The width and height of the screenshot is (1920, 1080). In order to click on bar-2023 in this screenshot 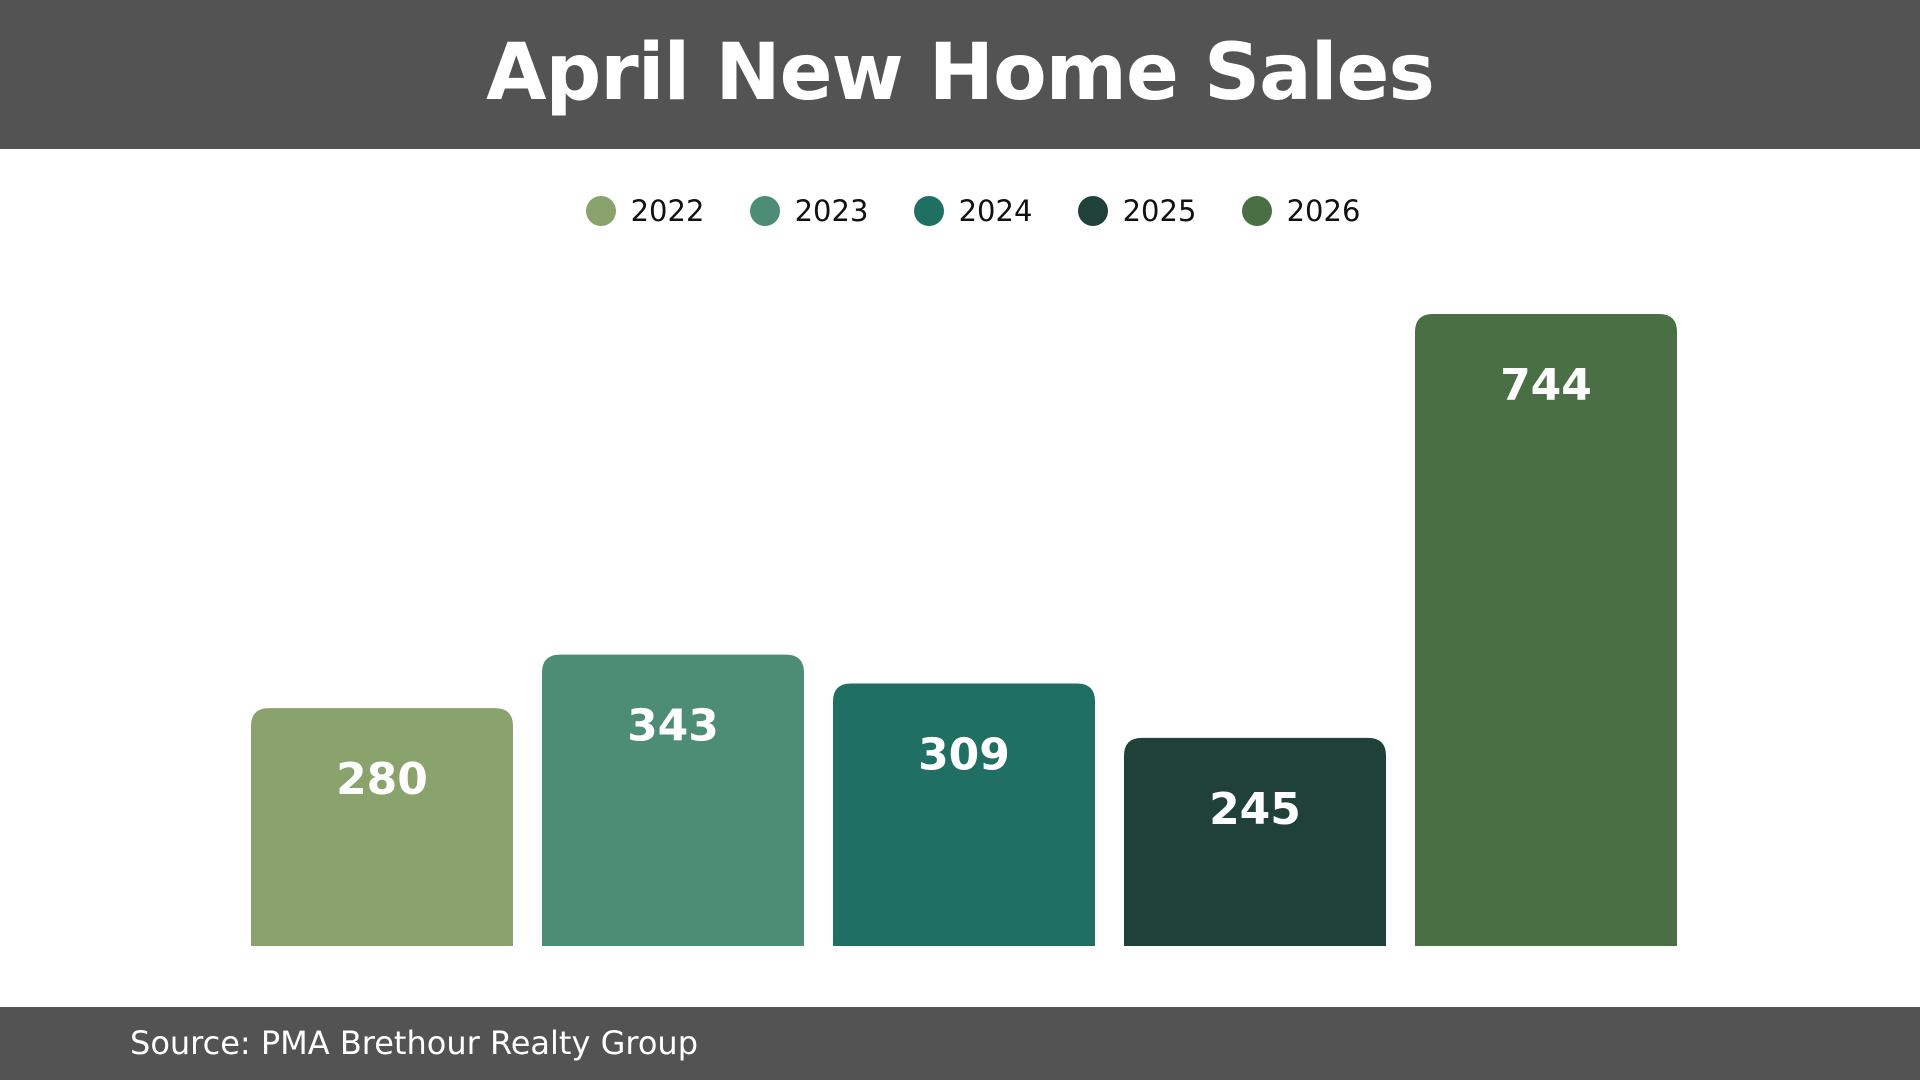, I will do `click(673, 800)`.